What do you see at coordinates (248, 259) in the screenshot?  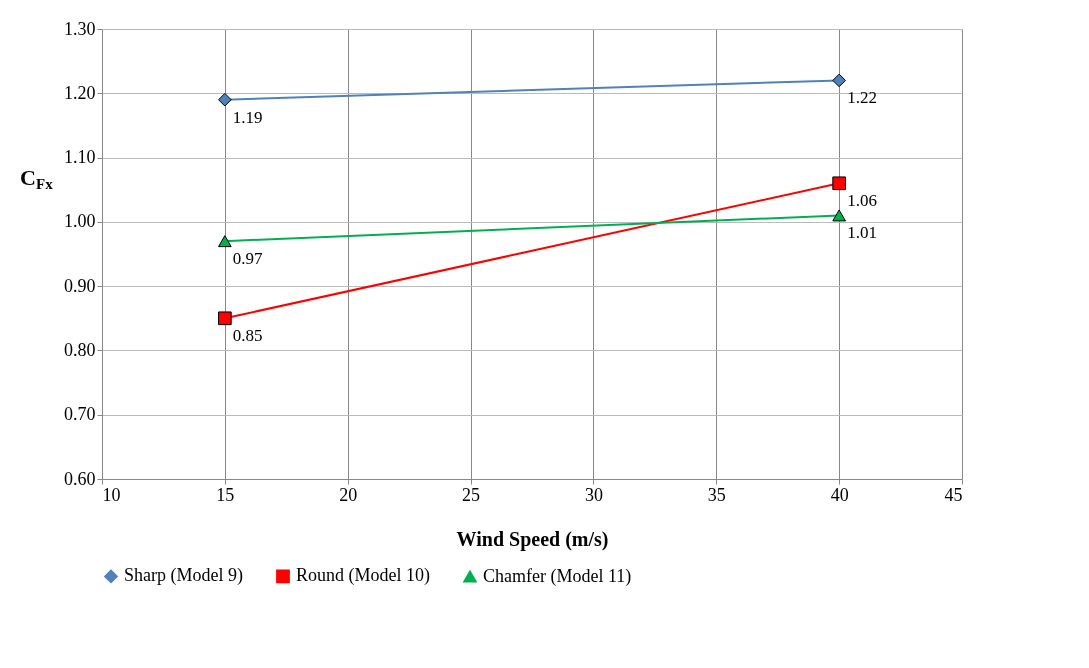 I see `data-label: 0.97` at bounding box center [248, 259].